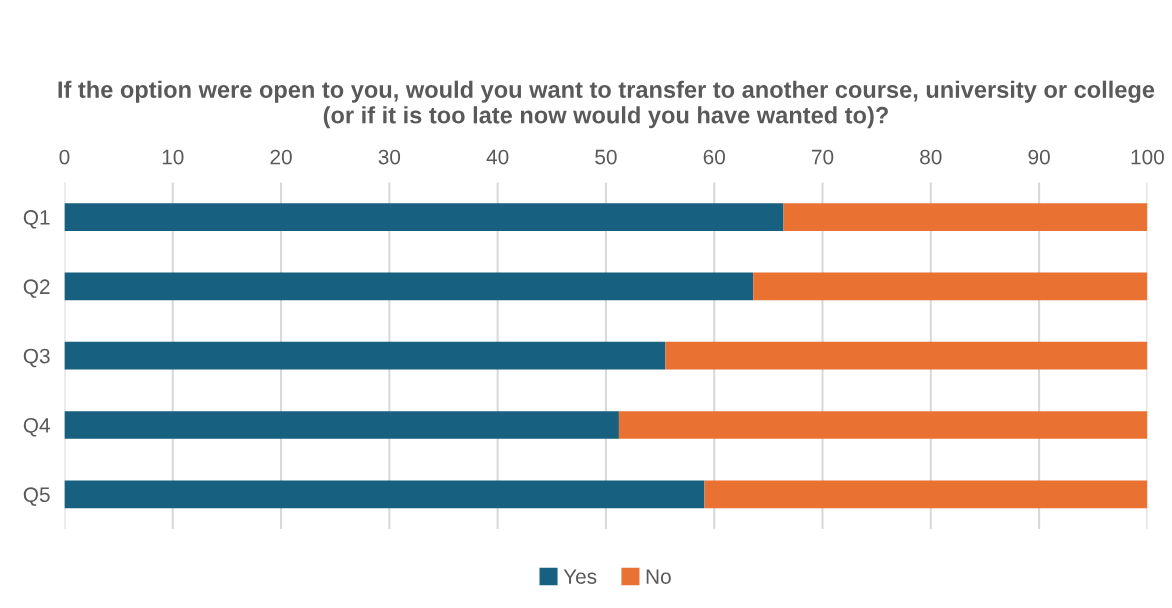 The height and width of the screenshot is (608, 1172). I want to click on x-tick-label: 80, so click(931, 157).